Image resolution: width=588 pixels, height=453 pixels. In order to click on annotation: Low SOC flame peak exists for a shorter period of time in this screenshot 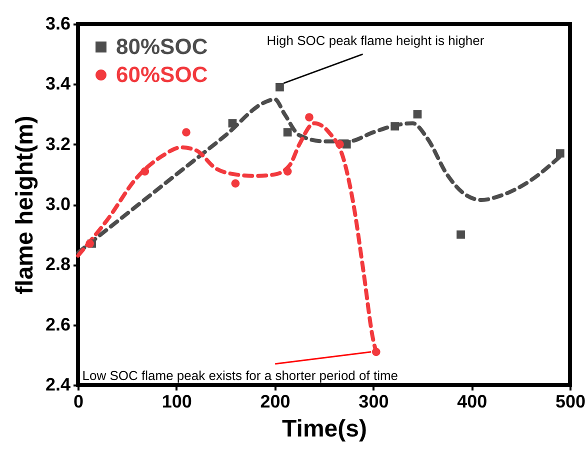, I will do `click(240, 375)`.